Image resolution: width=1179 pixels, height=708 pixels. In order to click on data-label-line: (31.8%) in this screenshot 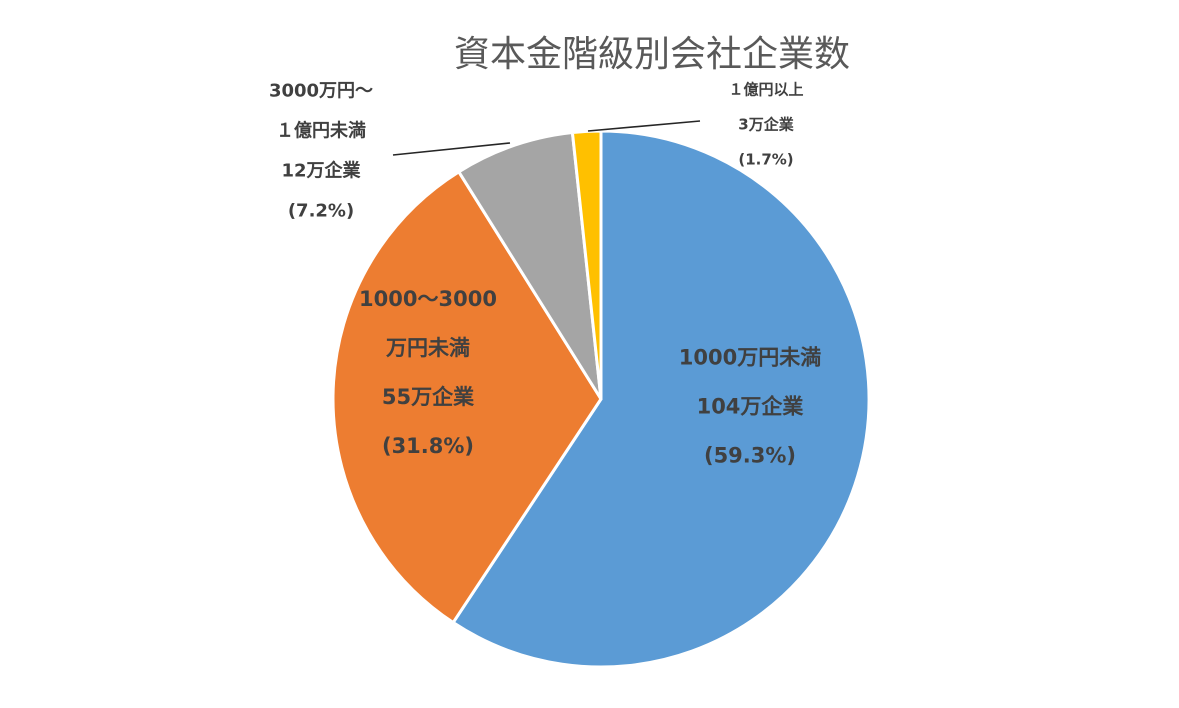, I will do `click(428, 446)`.